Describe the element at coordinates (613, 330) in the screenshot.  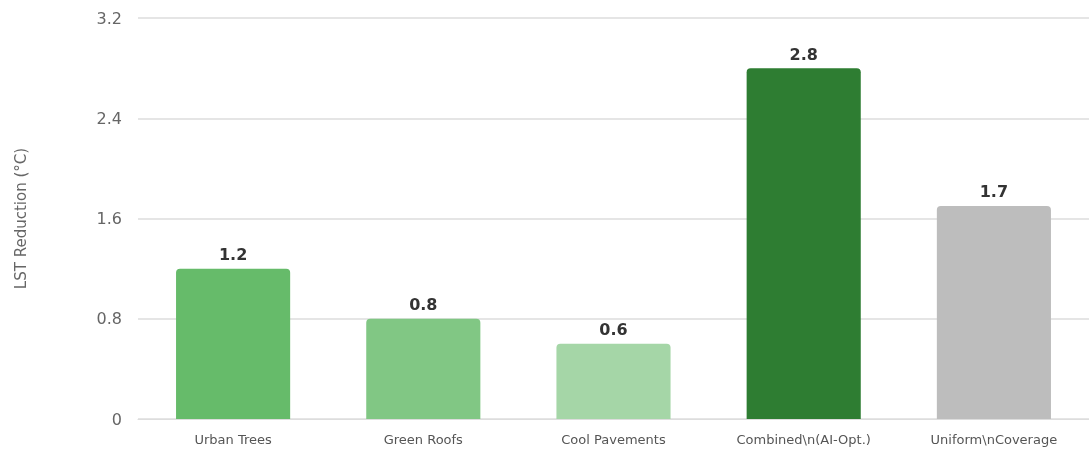
I see `data-label: 0.6` at that location.